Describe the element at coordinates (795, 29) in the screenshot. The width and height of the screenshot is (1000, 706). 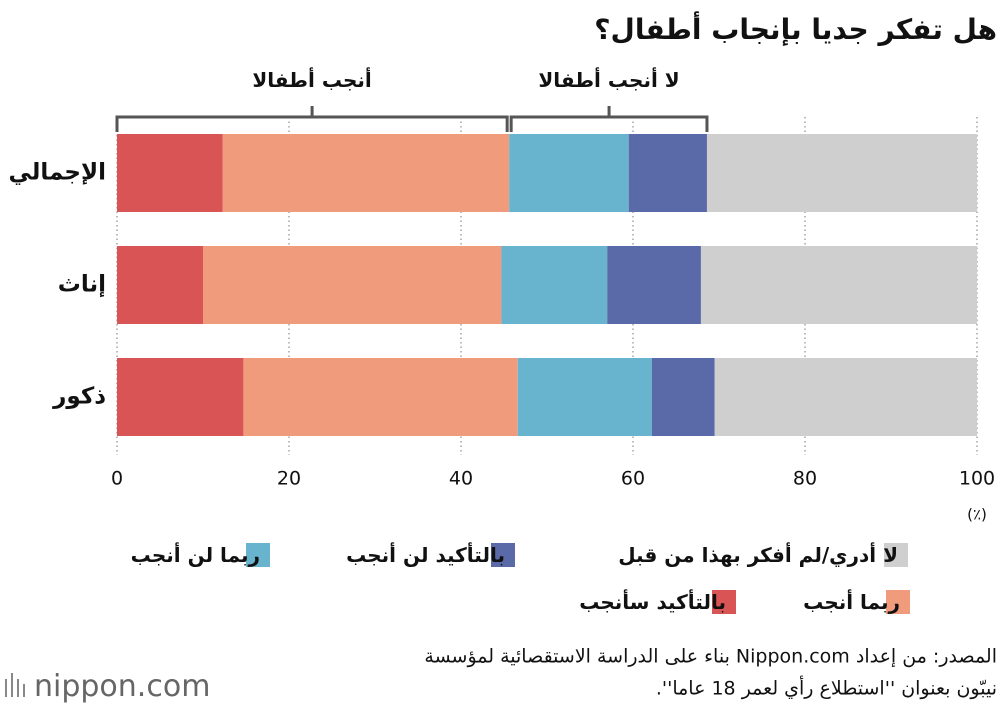
I see `chart-title: هل تفكر جديا بإنجاب أطفال؟` at that location.